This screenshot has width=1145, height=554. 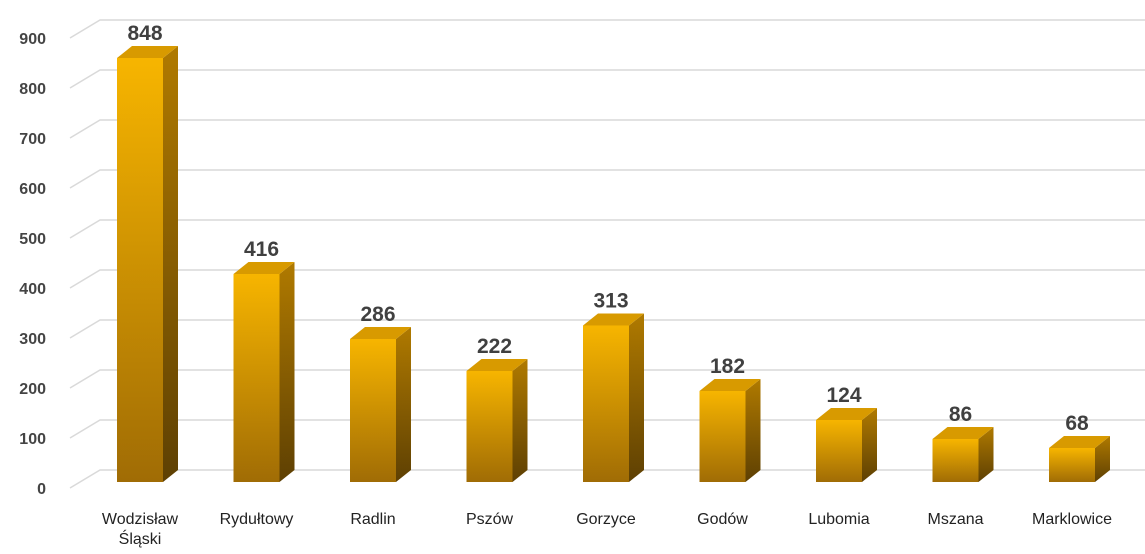 What do you see at coordinates (727, 366) in the screenshot?
I see `data-label: 182` at bounding box center [727, 366].